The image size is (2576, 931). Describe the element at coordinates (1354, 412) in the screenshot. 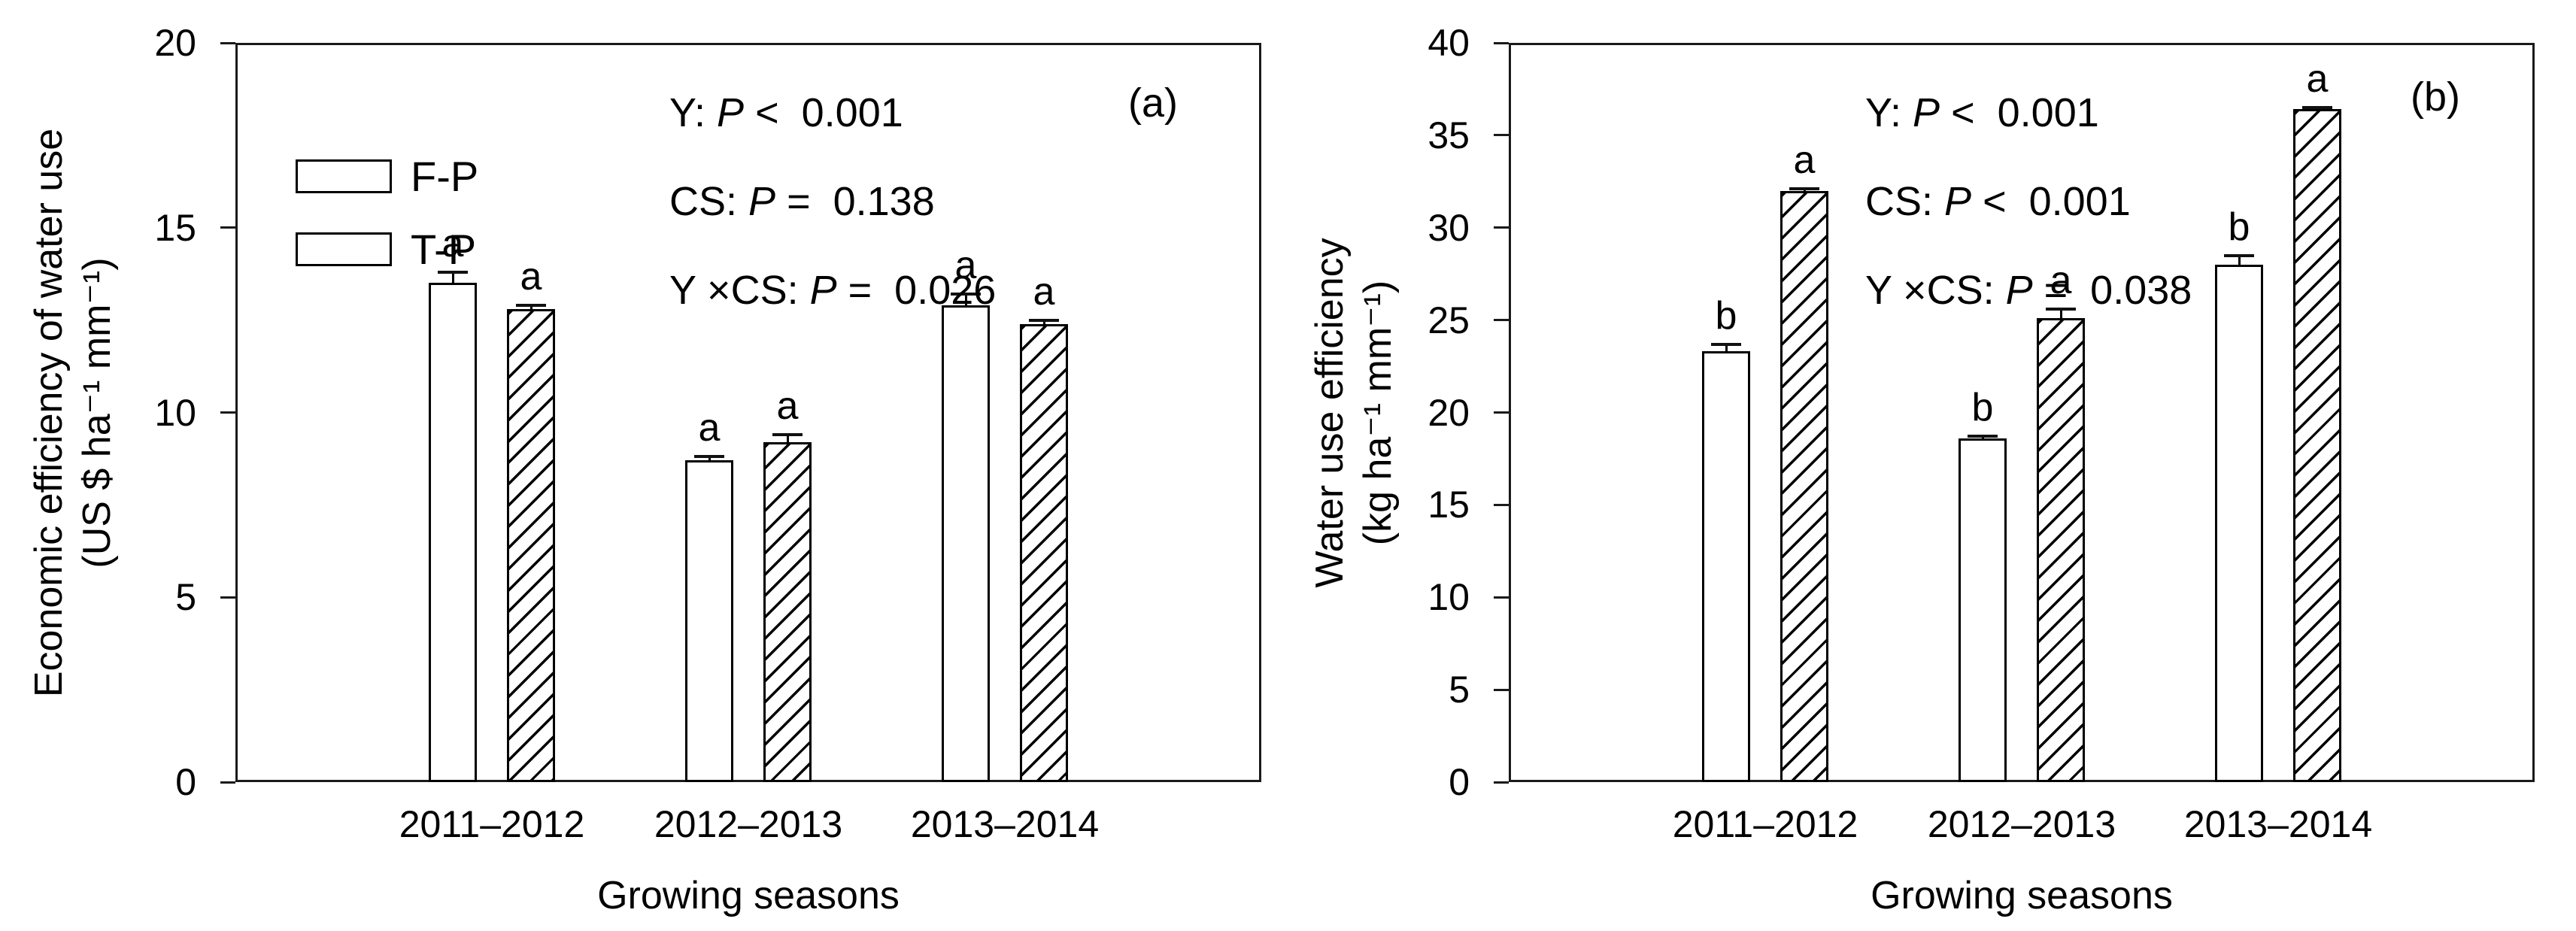

I see `y-axis-title: Water use efficiency (kg ha⁻¹ mm⁻¹)` at that location.